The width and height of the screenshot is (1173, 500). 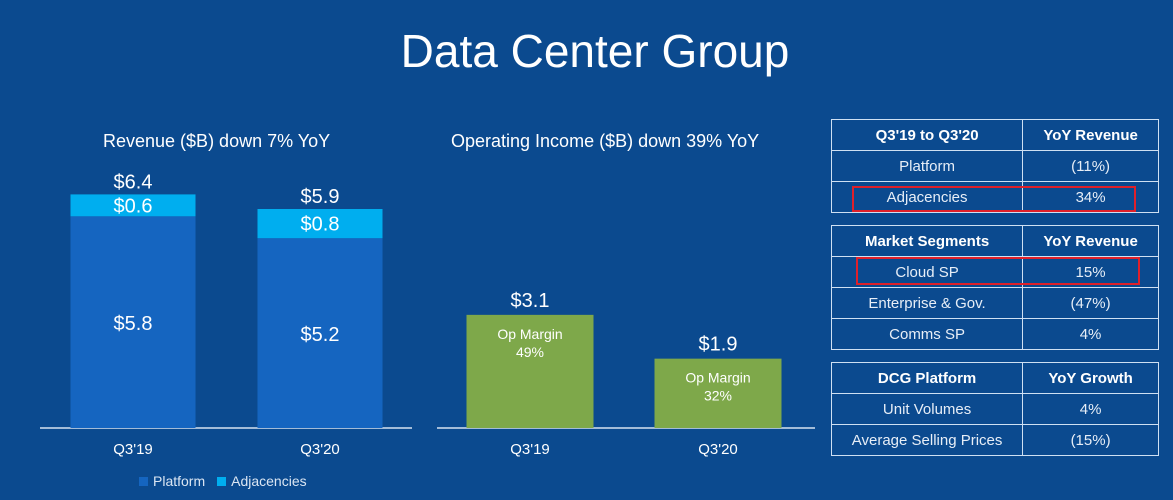 I want to click on table-row: Comms SP 4%, so click(x=994, y=334).